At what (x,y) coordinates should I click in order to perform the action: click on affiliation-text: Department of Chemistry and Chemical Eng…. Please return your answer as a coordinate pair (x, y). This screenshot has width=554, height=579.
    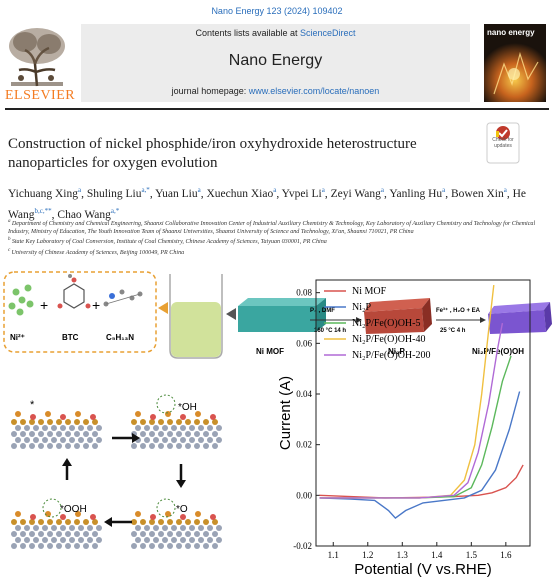
    Looking at the image, I should click on (272, 228).